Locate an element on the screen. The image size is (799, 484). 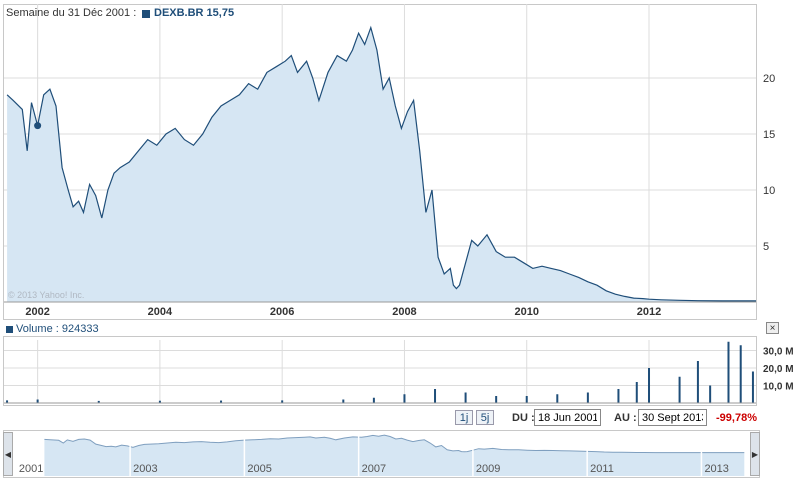
volume-label: Volume : 924333 is located at coordinates (57, 329).